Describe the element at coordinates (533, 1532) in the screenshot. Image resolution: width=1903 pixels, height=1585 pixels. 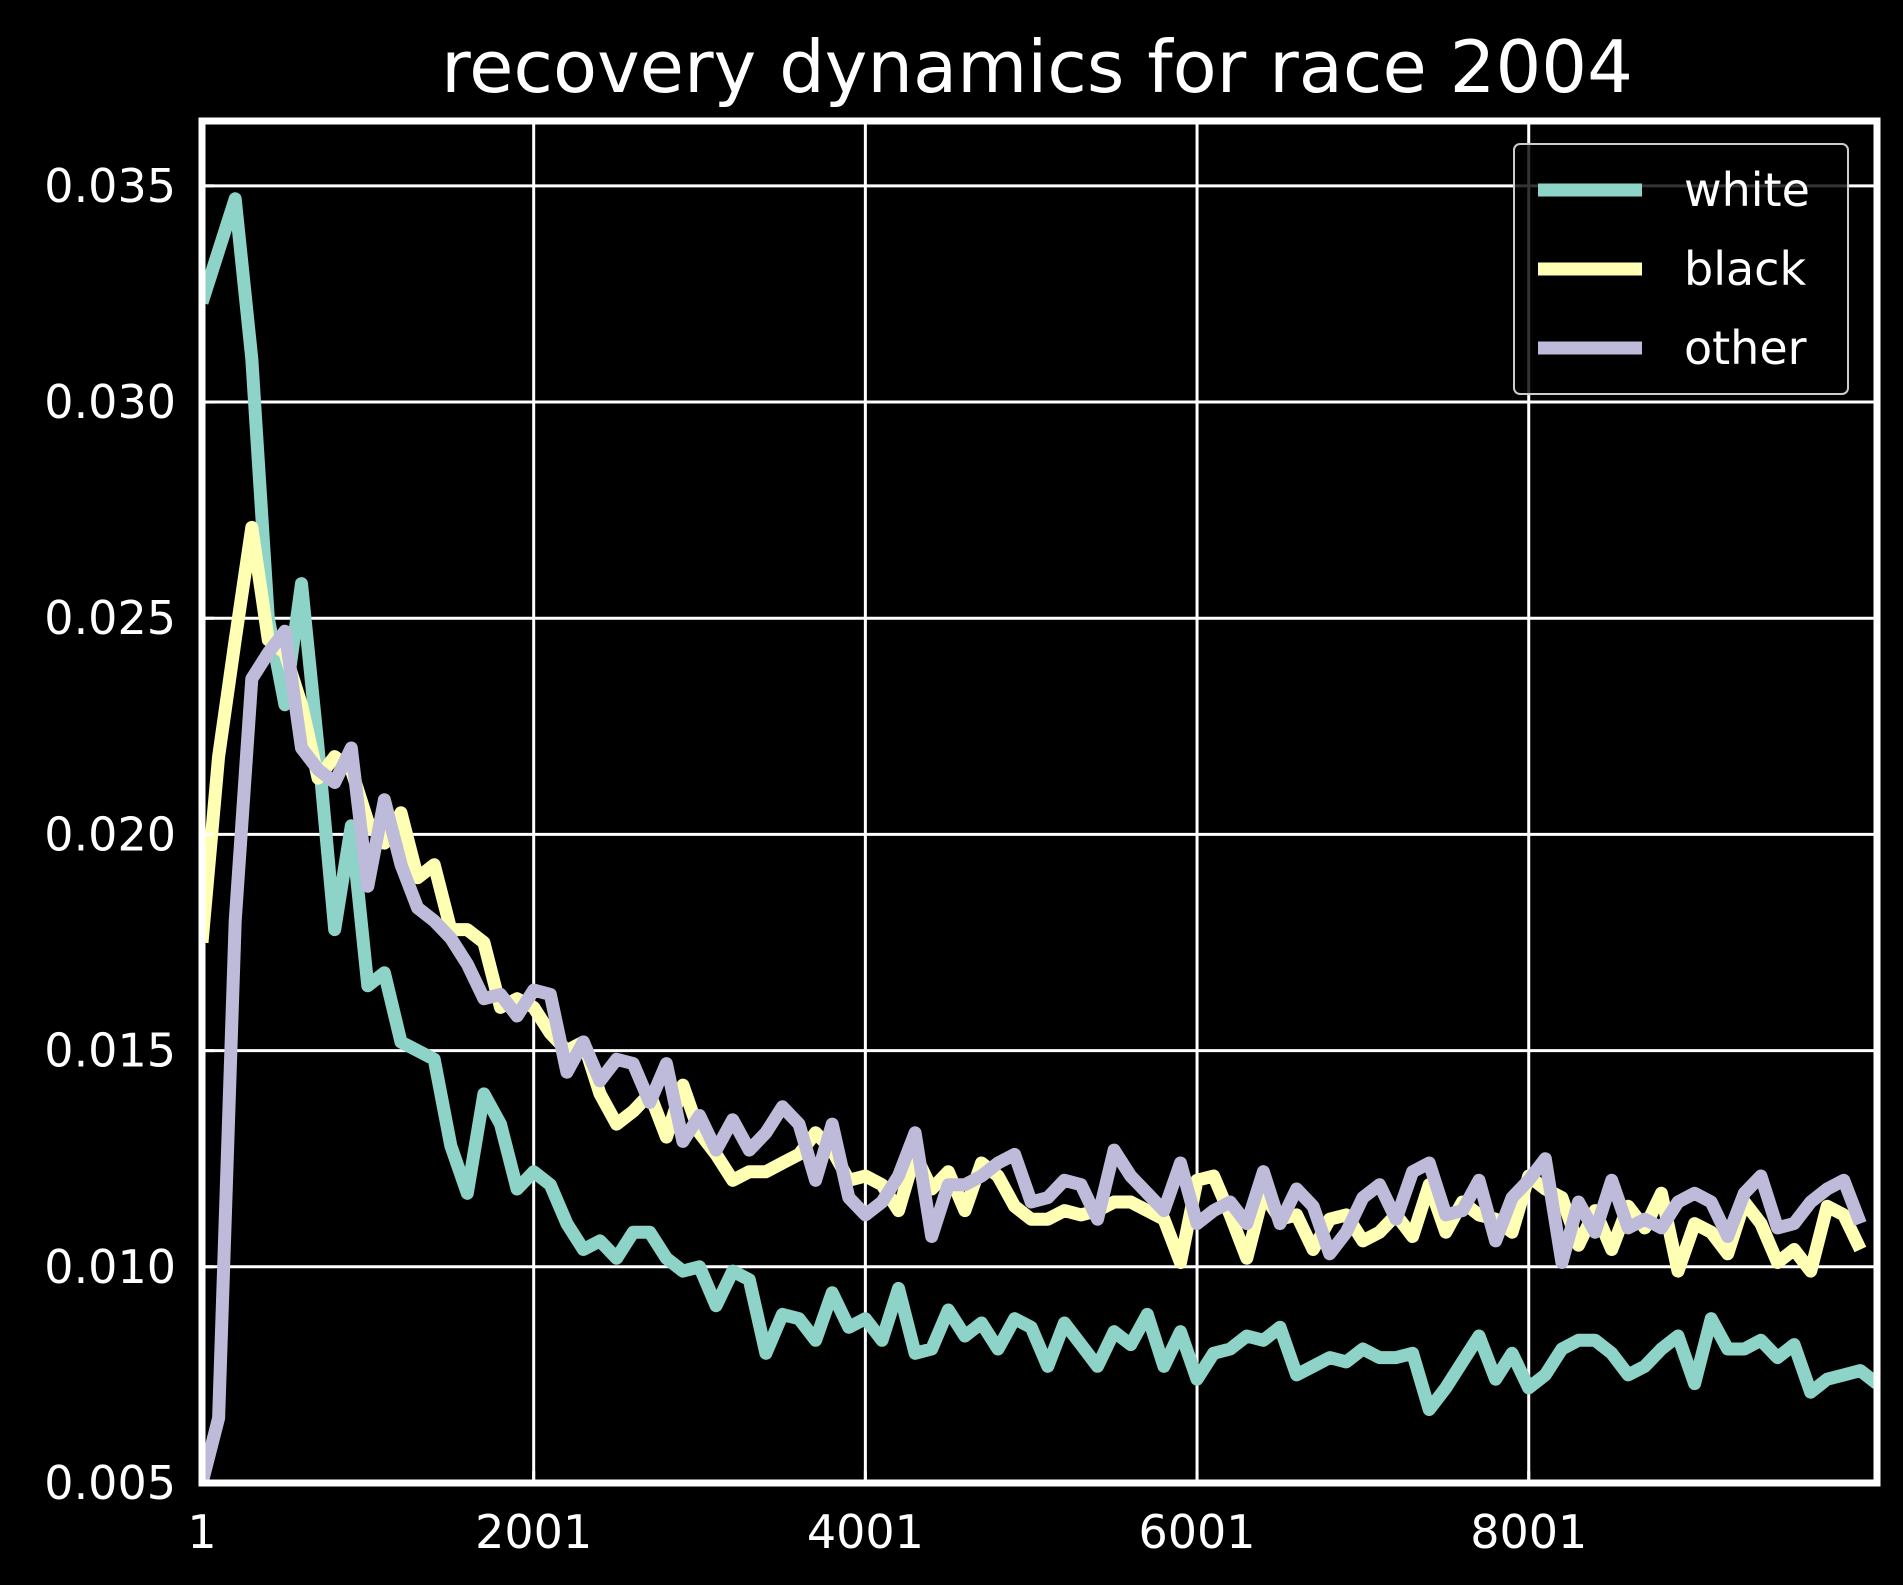
I see `x-tick-label: 2001` at that location.